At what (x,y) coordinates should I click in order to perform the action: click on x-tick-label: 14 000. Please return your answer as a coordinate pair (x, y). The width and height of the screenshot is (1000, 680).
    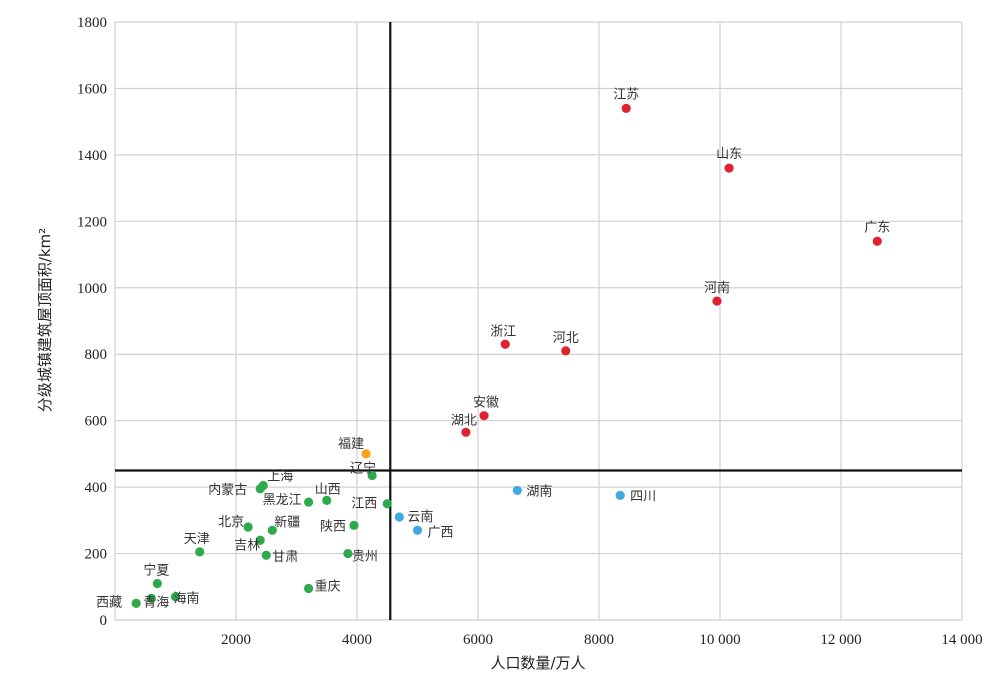
    Looking at the image, I should click on (961, 640).